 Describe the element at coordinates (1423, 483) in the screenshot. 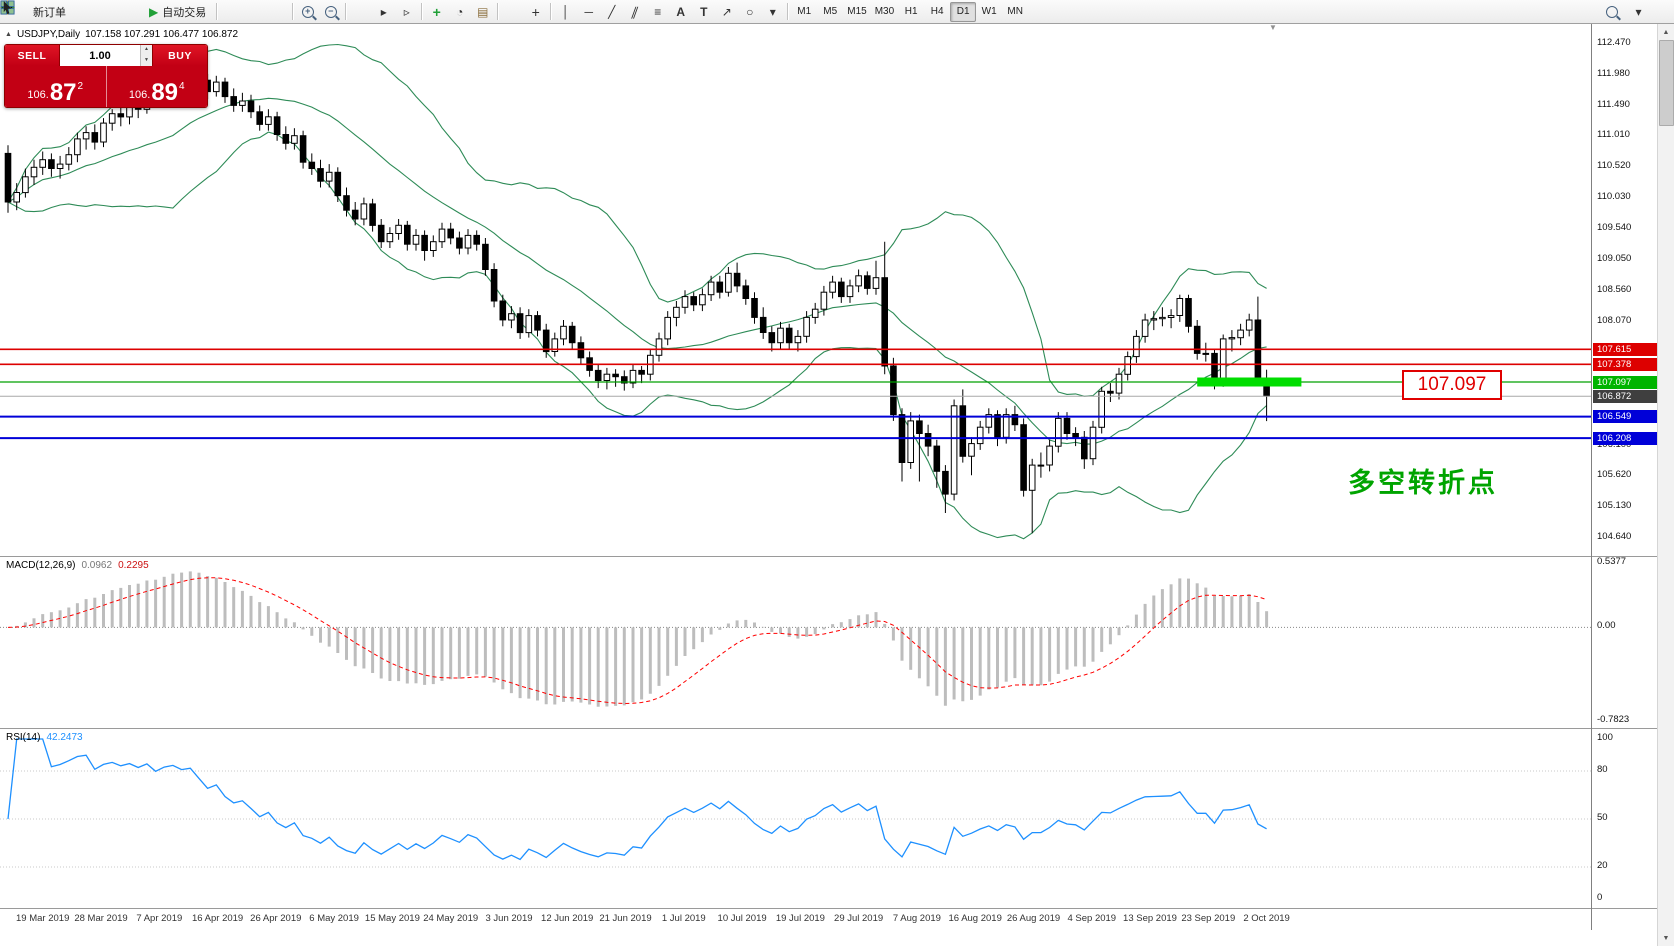

I see `chinese-annotation: 多空转折点` at that location.